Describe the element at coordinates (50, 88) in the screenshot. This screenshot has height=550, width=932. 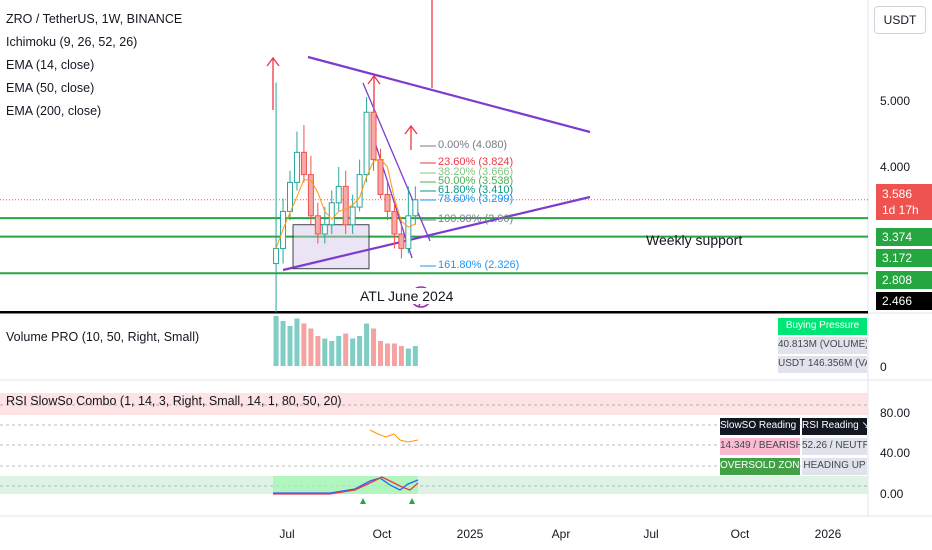
I see `ema50-legend: EMA (50, close)` at that location.